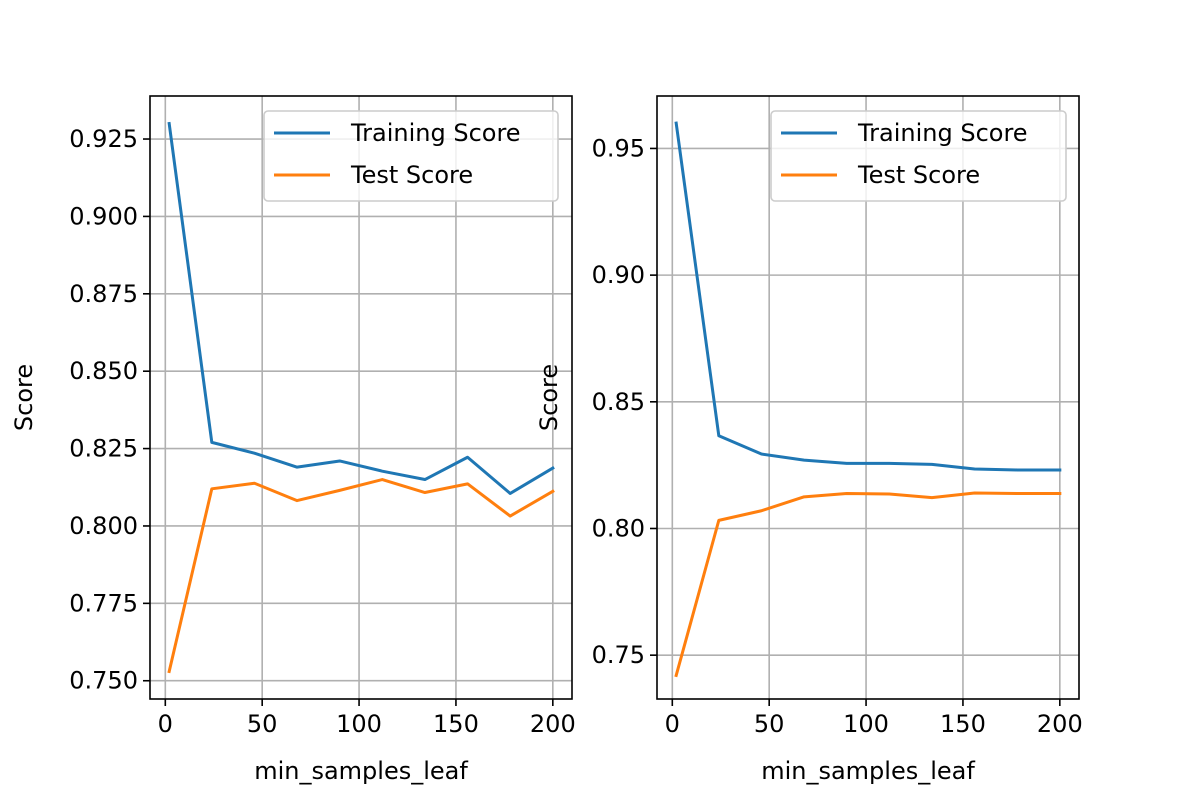  I want to click on y-tick-label: 0.750, so click(103, 681).